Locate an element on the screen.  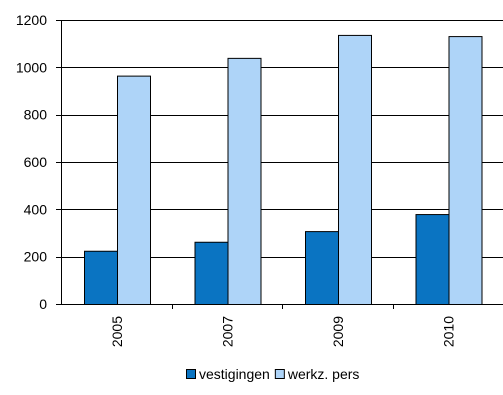
x-tick-label: 2007 is located at coordinates (228, 331).